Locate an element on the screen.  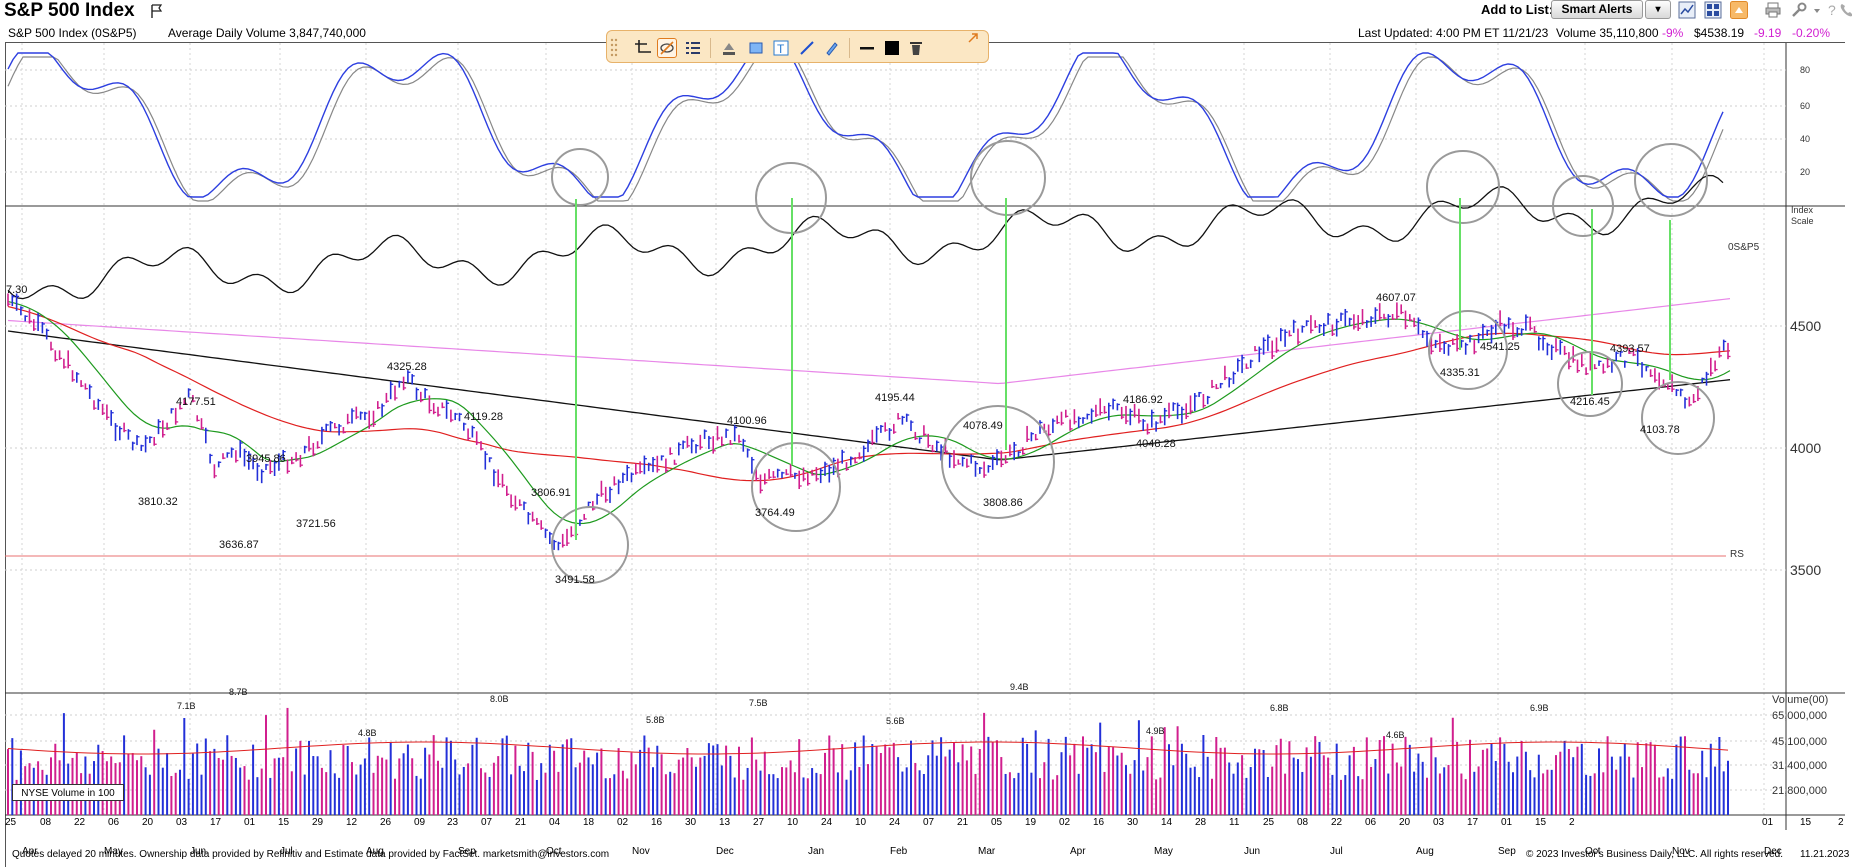
date-axis-day: 21 is located at coordinates (521, 822).